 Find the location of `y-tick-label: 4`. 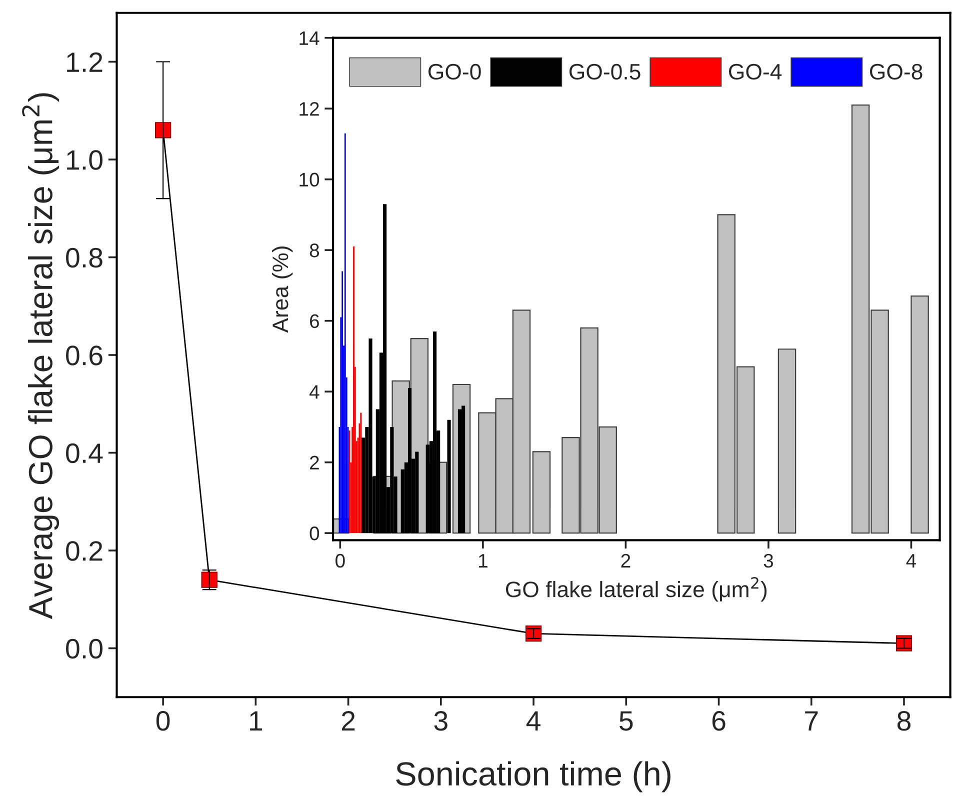

y-tick-label: 4 is located at coordinates (314, 392).